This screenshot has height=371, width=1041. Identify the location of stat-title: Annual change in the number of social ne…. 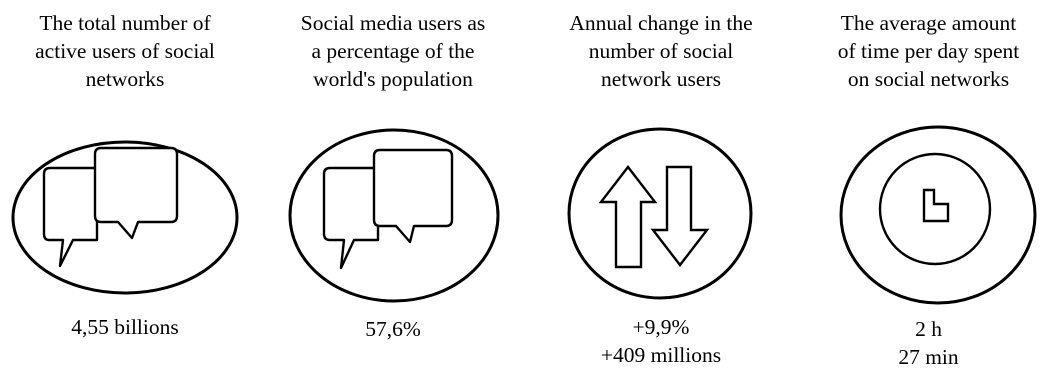
(661, 51).